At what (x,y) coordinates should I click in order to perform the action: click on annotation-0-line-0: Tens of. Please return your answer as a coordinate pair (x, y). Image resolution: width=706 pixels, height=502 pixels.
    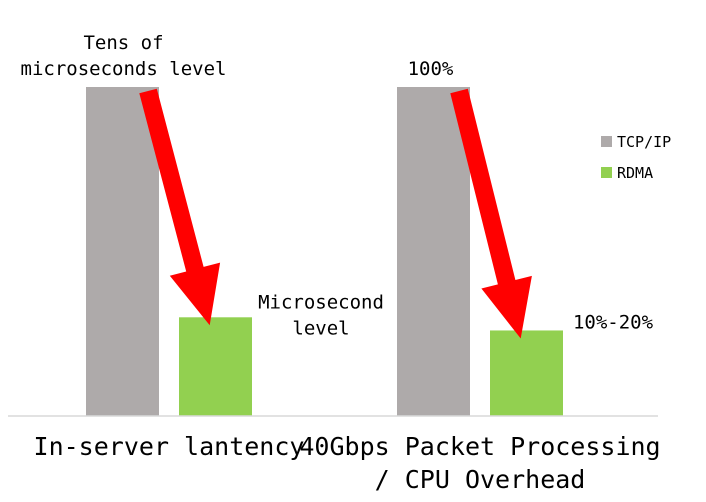
    Looking at the image, I should click on (123, 43).